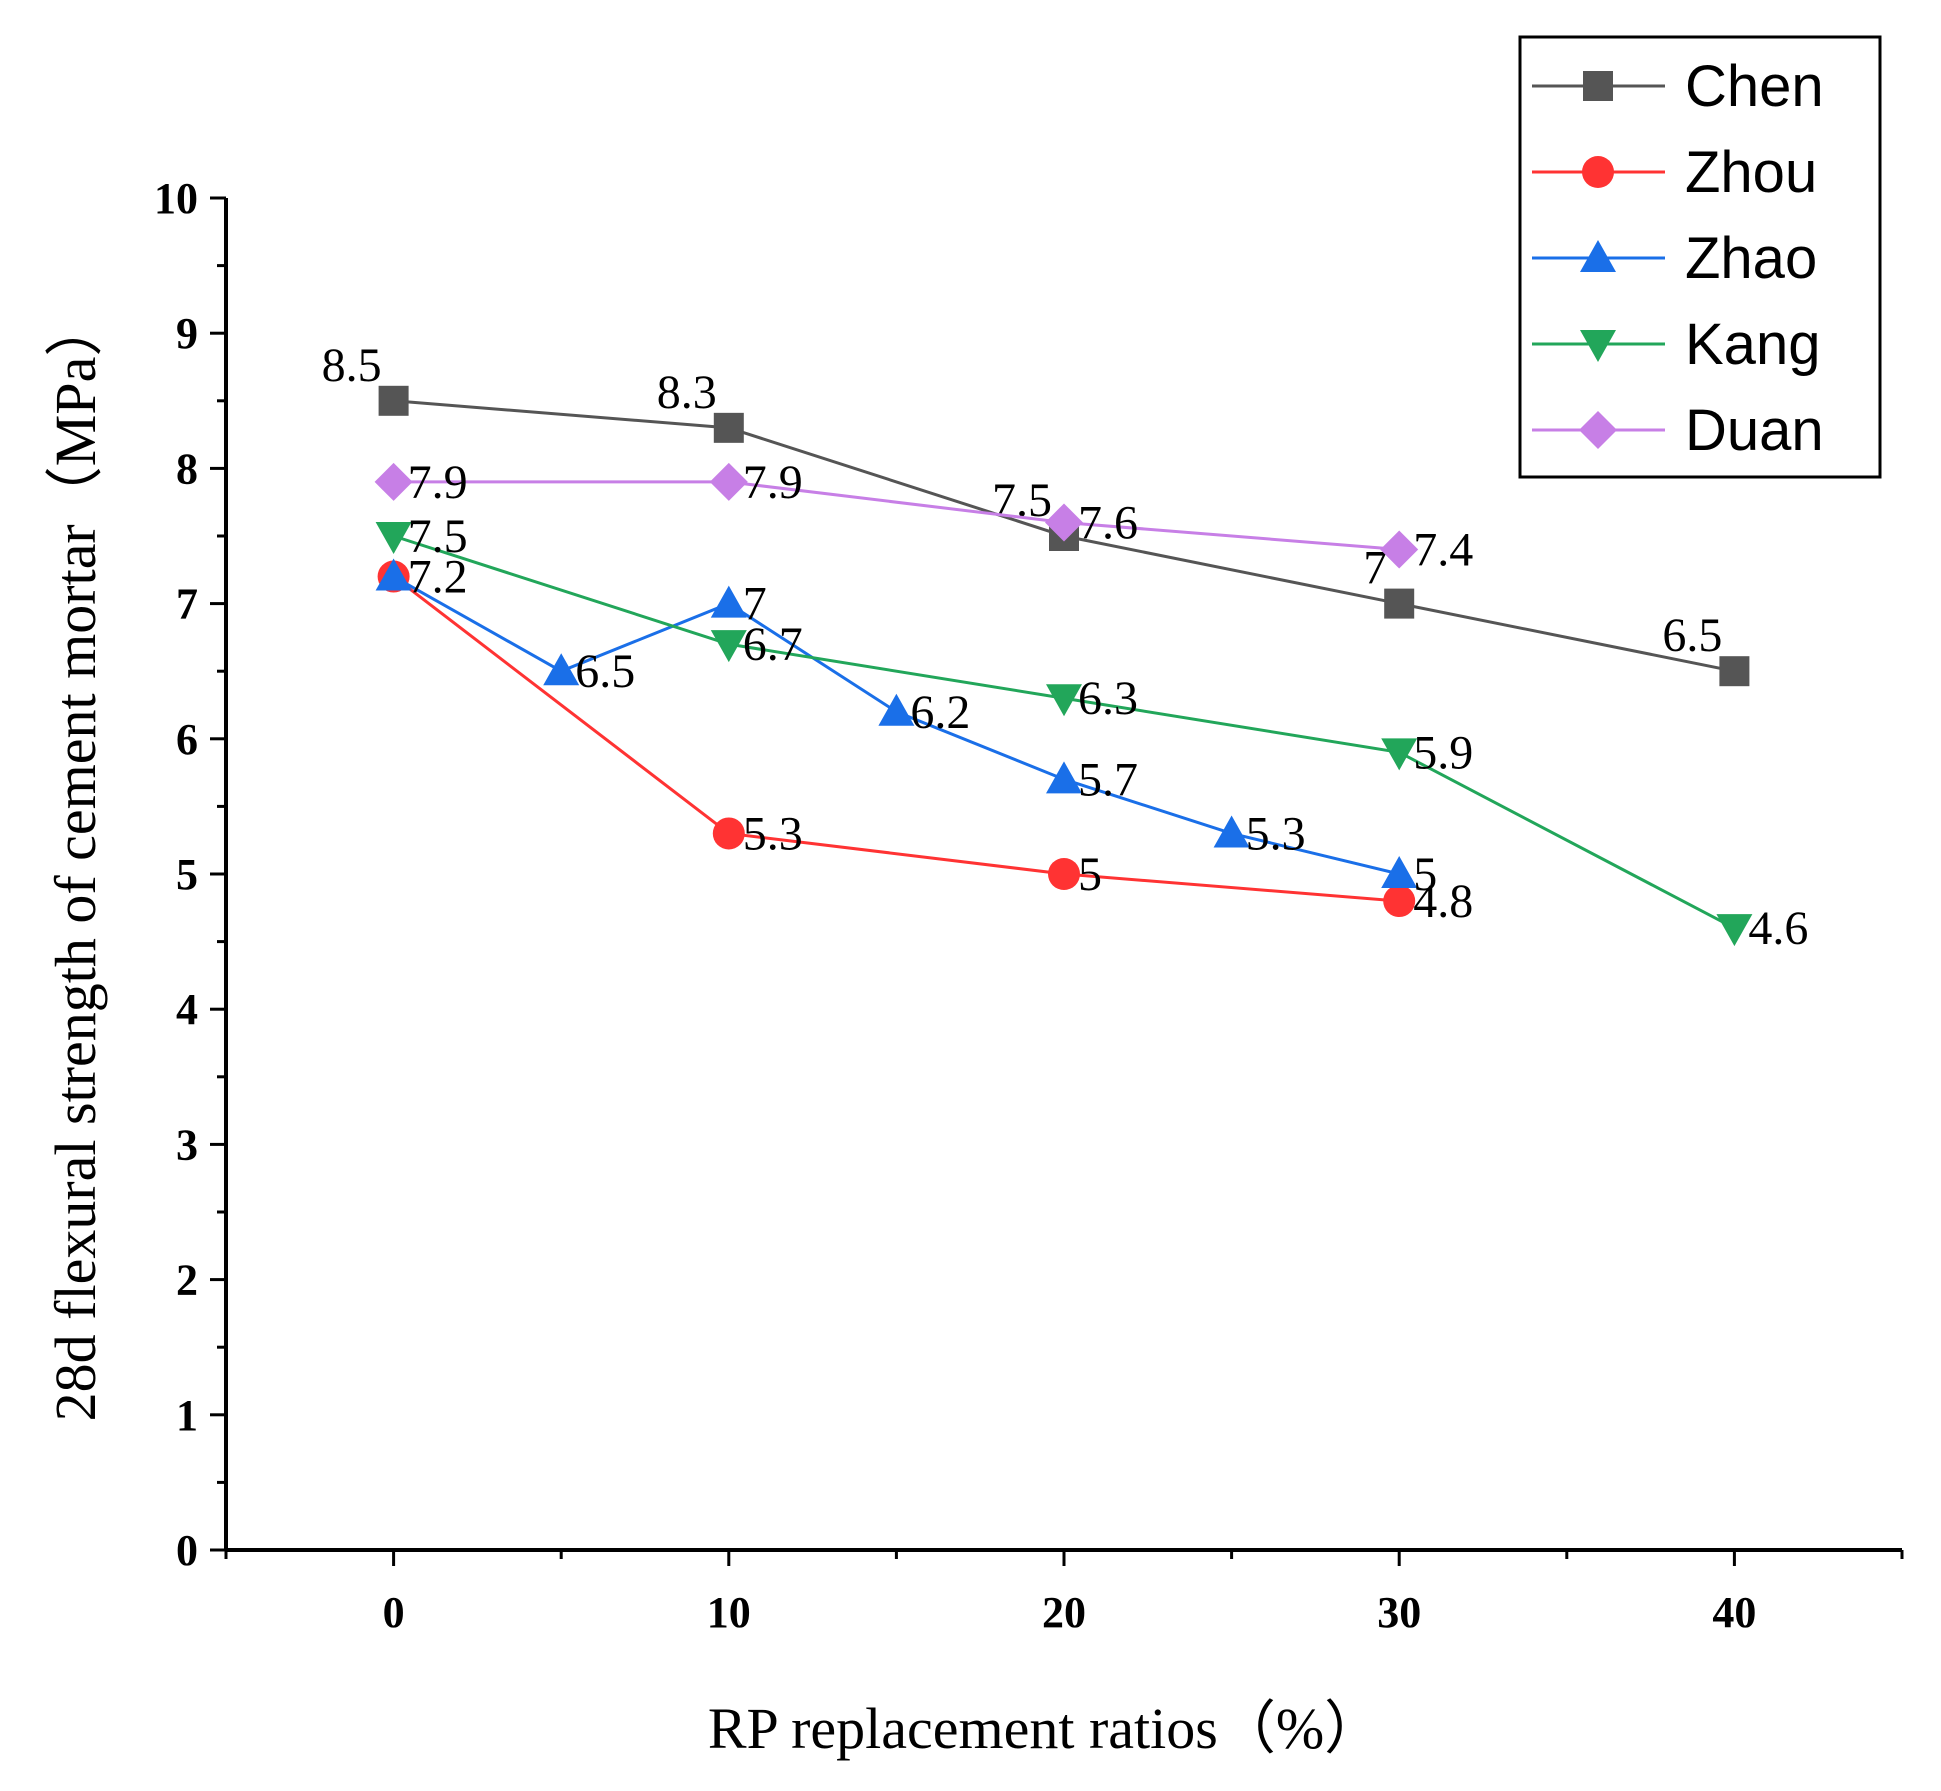 The image size is (1941, 1791). Describe the element at coordinates (1399, 1612) in the screenshot. I see `x-tick-label: 30` at that location.